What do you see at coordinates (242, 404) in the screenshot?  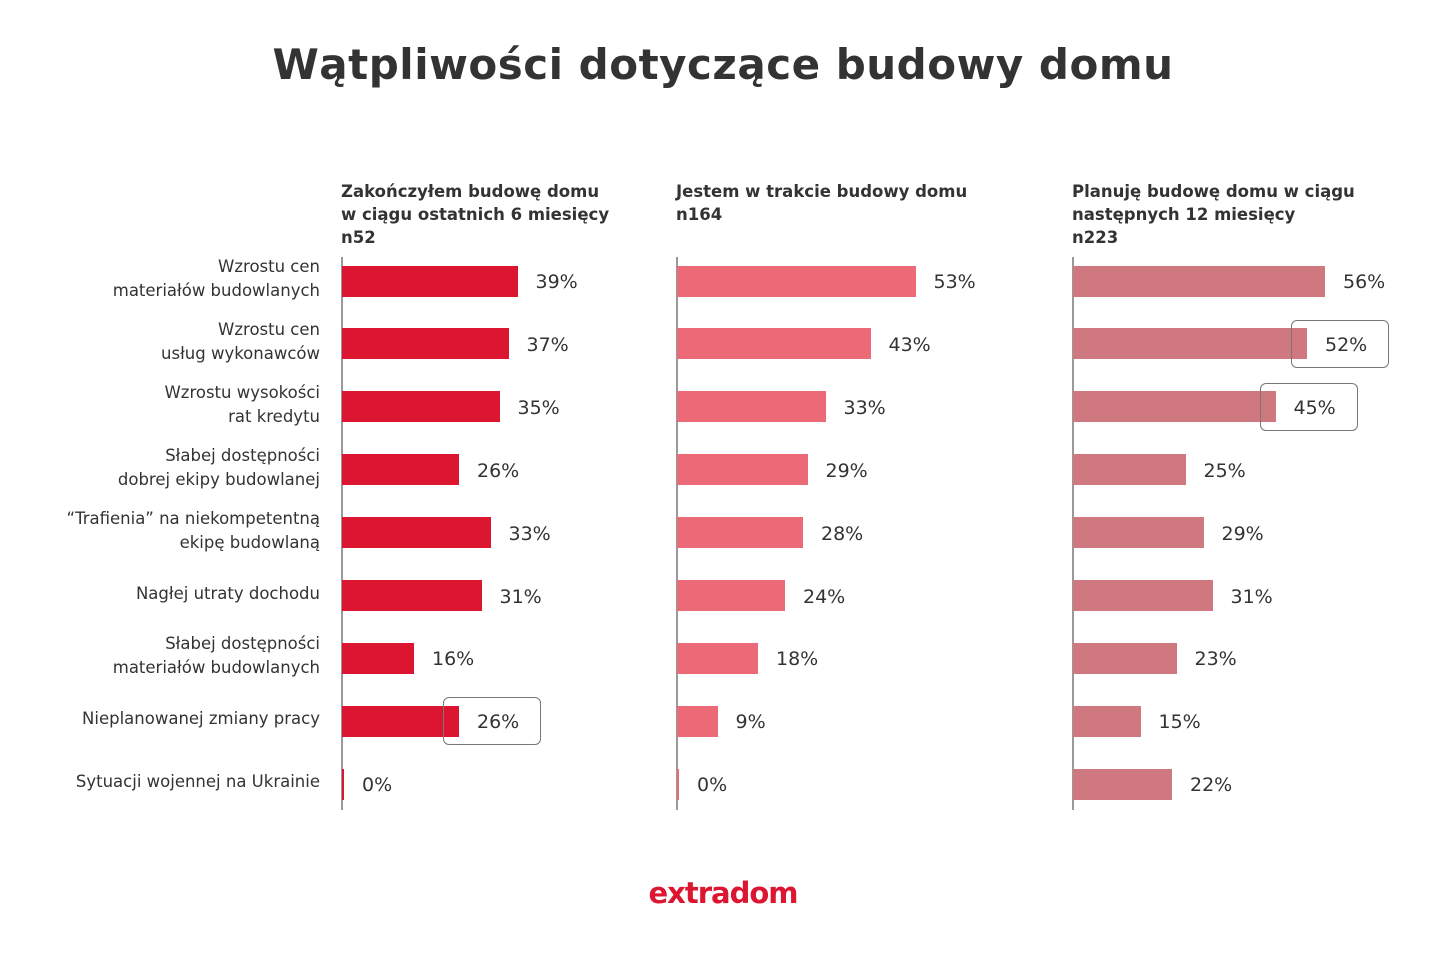 I see `category-label: Wzrostu wysokości rat kredytu` at bounding box center [242, 404].